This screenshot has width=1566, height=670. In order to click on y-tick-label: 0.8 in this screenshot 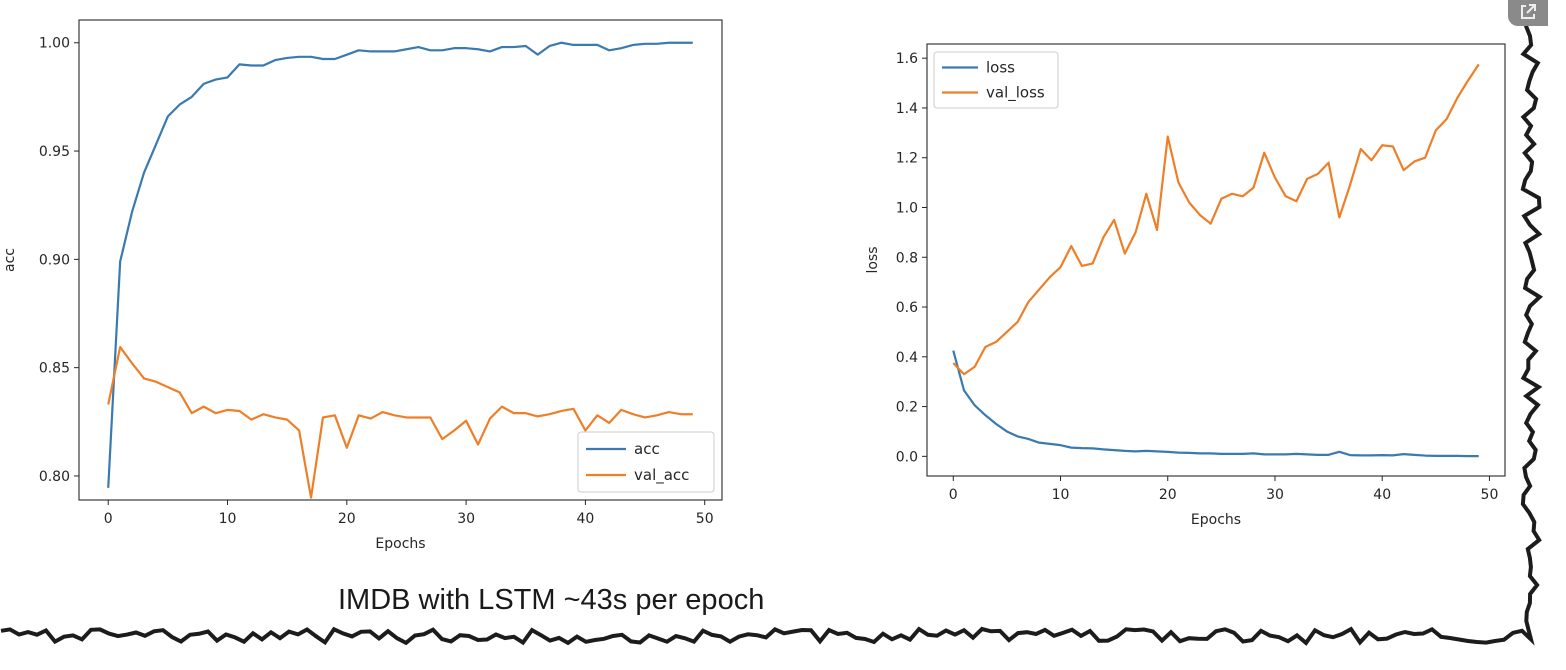, I will do `click(907, 258)`.